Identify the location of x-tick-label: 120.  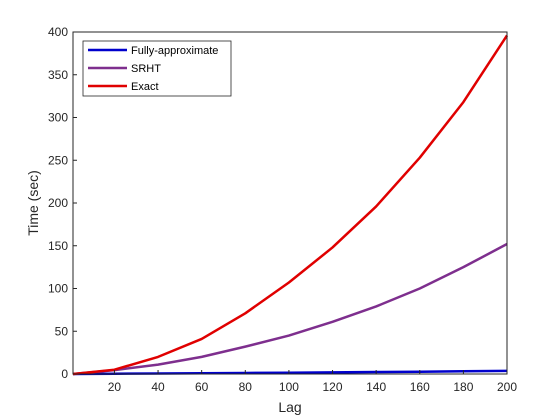
(333, 387).